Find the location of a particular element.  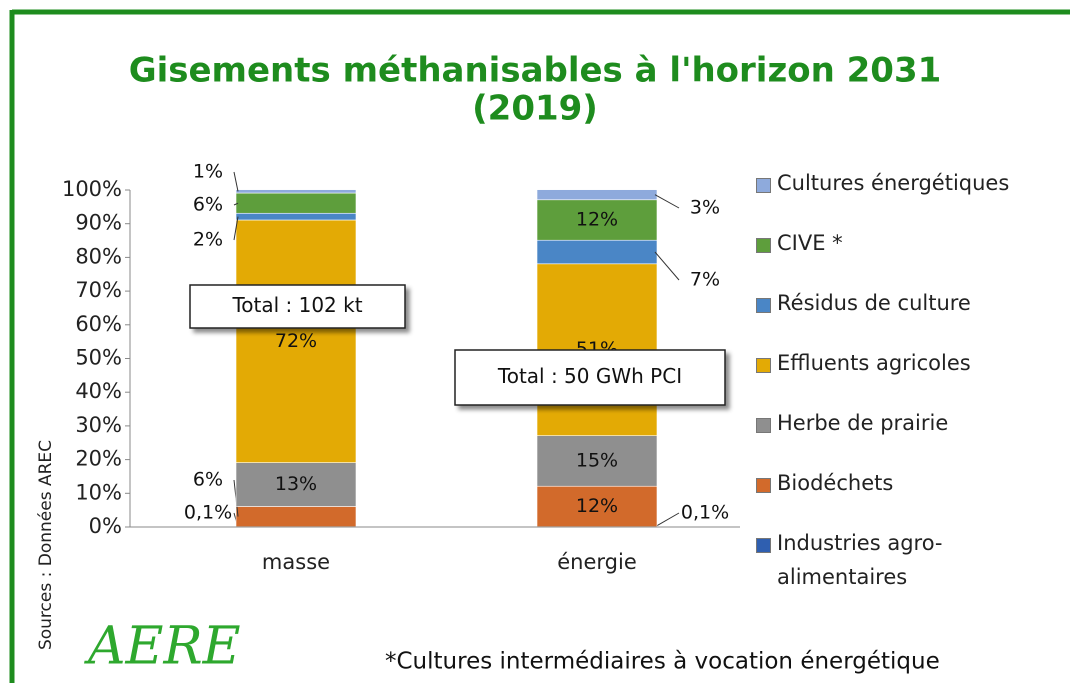

x-tick-label: masse is located at coordinates (296, 562).